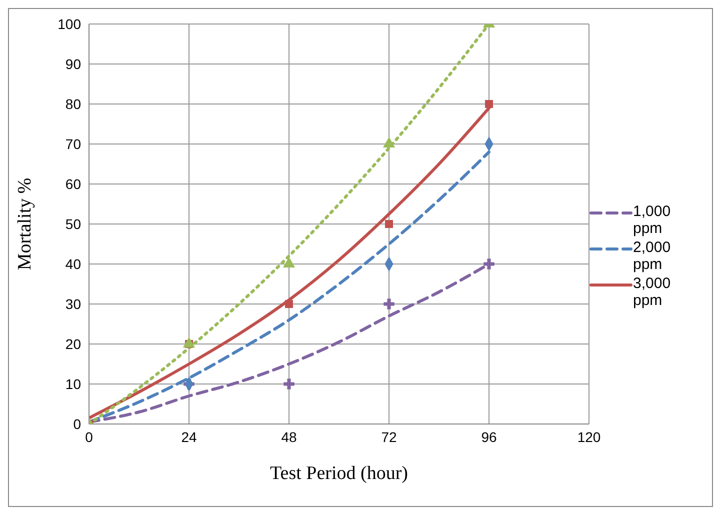 Image resolution: width=721 pixels, height=515 pixels. Describe the element at coordinates (652, 219) in the screenshot. I see `legend-label: 1,000 ppm` at that location.